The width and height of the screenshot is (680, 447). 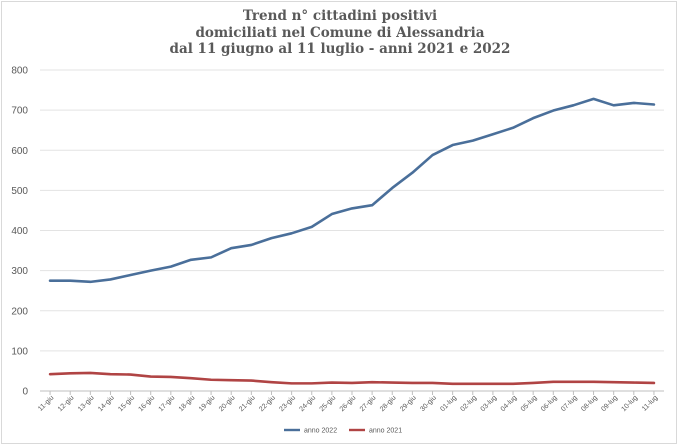 I want to click on x-tick-label-12-giu: 12-giu, so click(x=66, y=403).